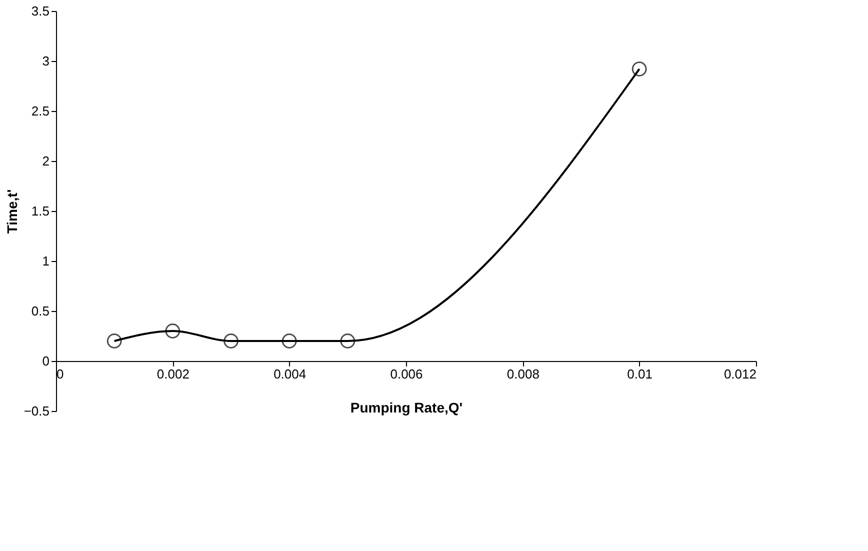 This screenshot has width=868, height=551. What do you see at coordinates (639, 374) in the screenshot?
I see `x-tick-label: 0.01` at bounding box center [639, 374].